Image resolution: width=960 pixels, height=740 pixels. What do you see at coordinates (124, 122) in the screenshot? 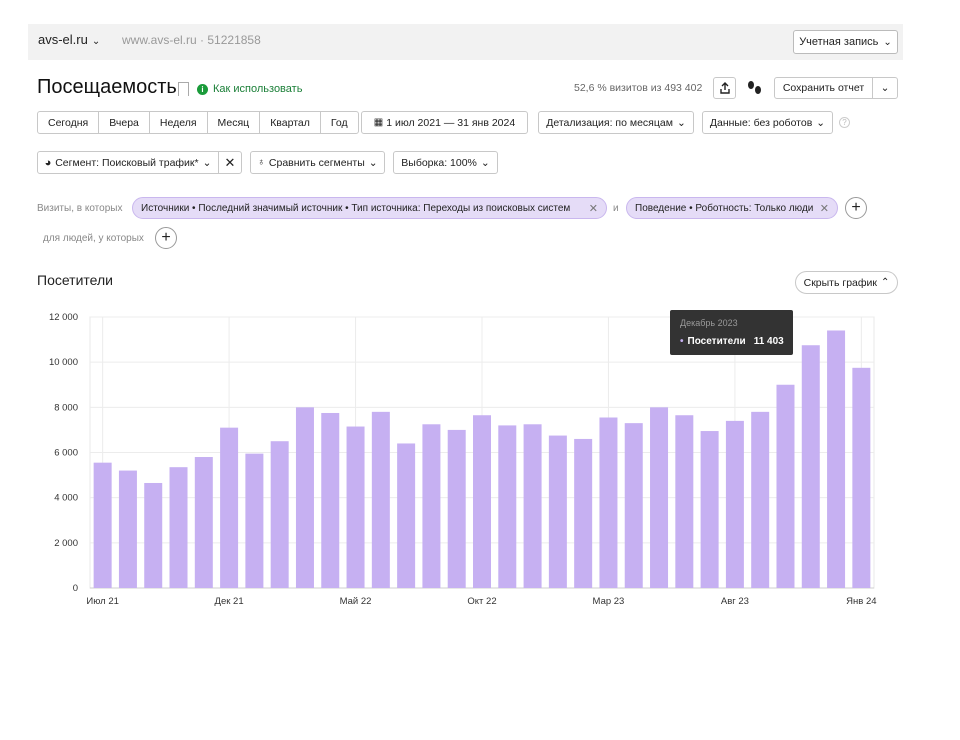
I see `period-yesterday: Вчера` at bounding box center [124, 122].